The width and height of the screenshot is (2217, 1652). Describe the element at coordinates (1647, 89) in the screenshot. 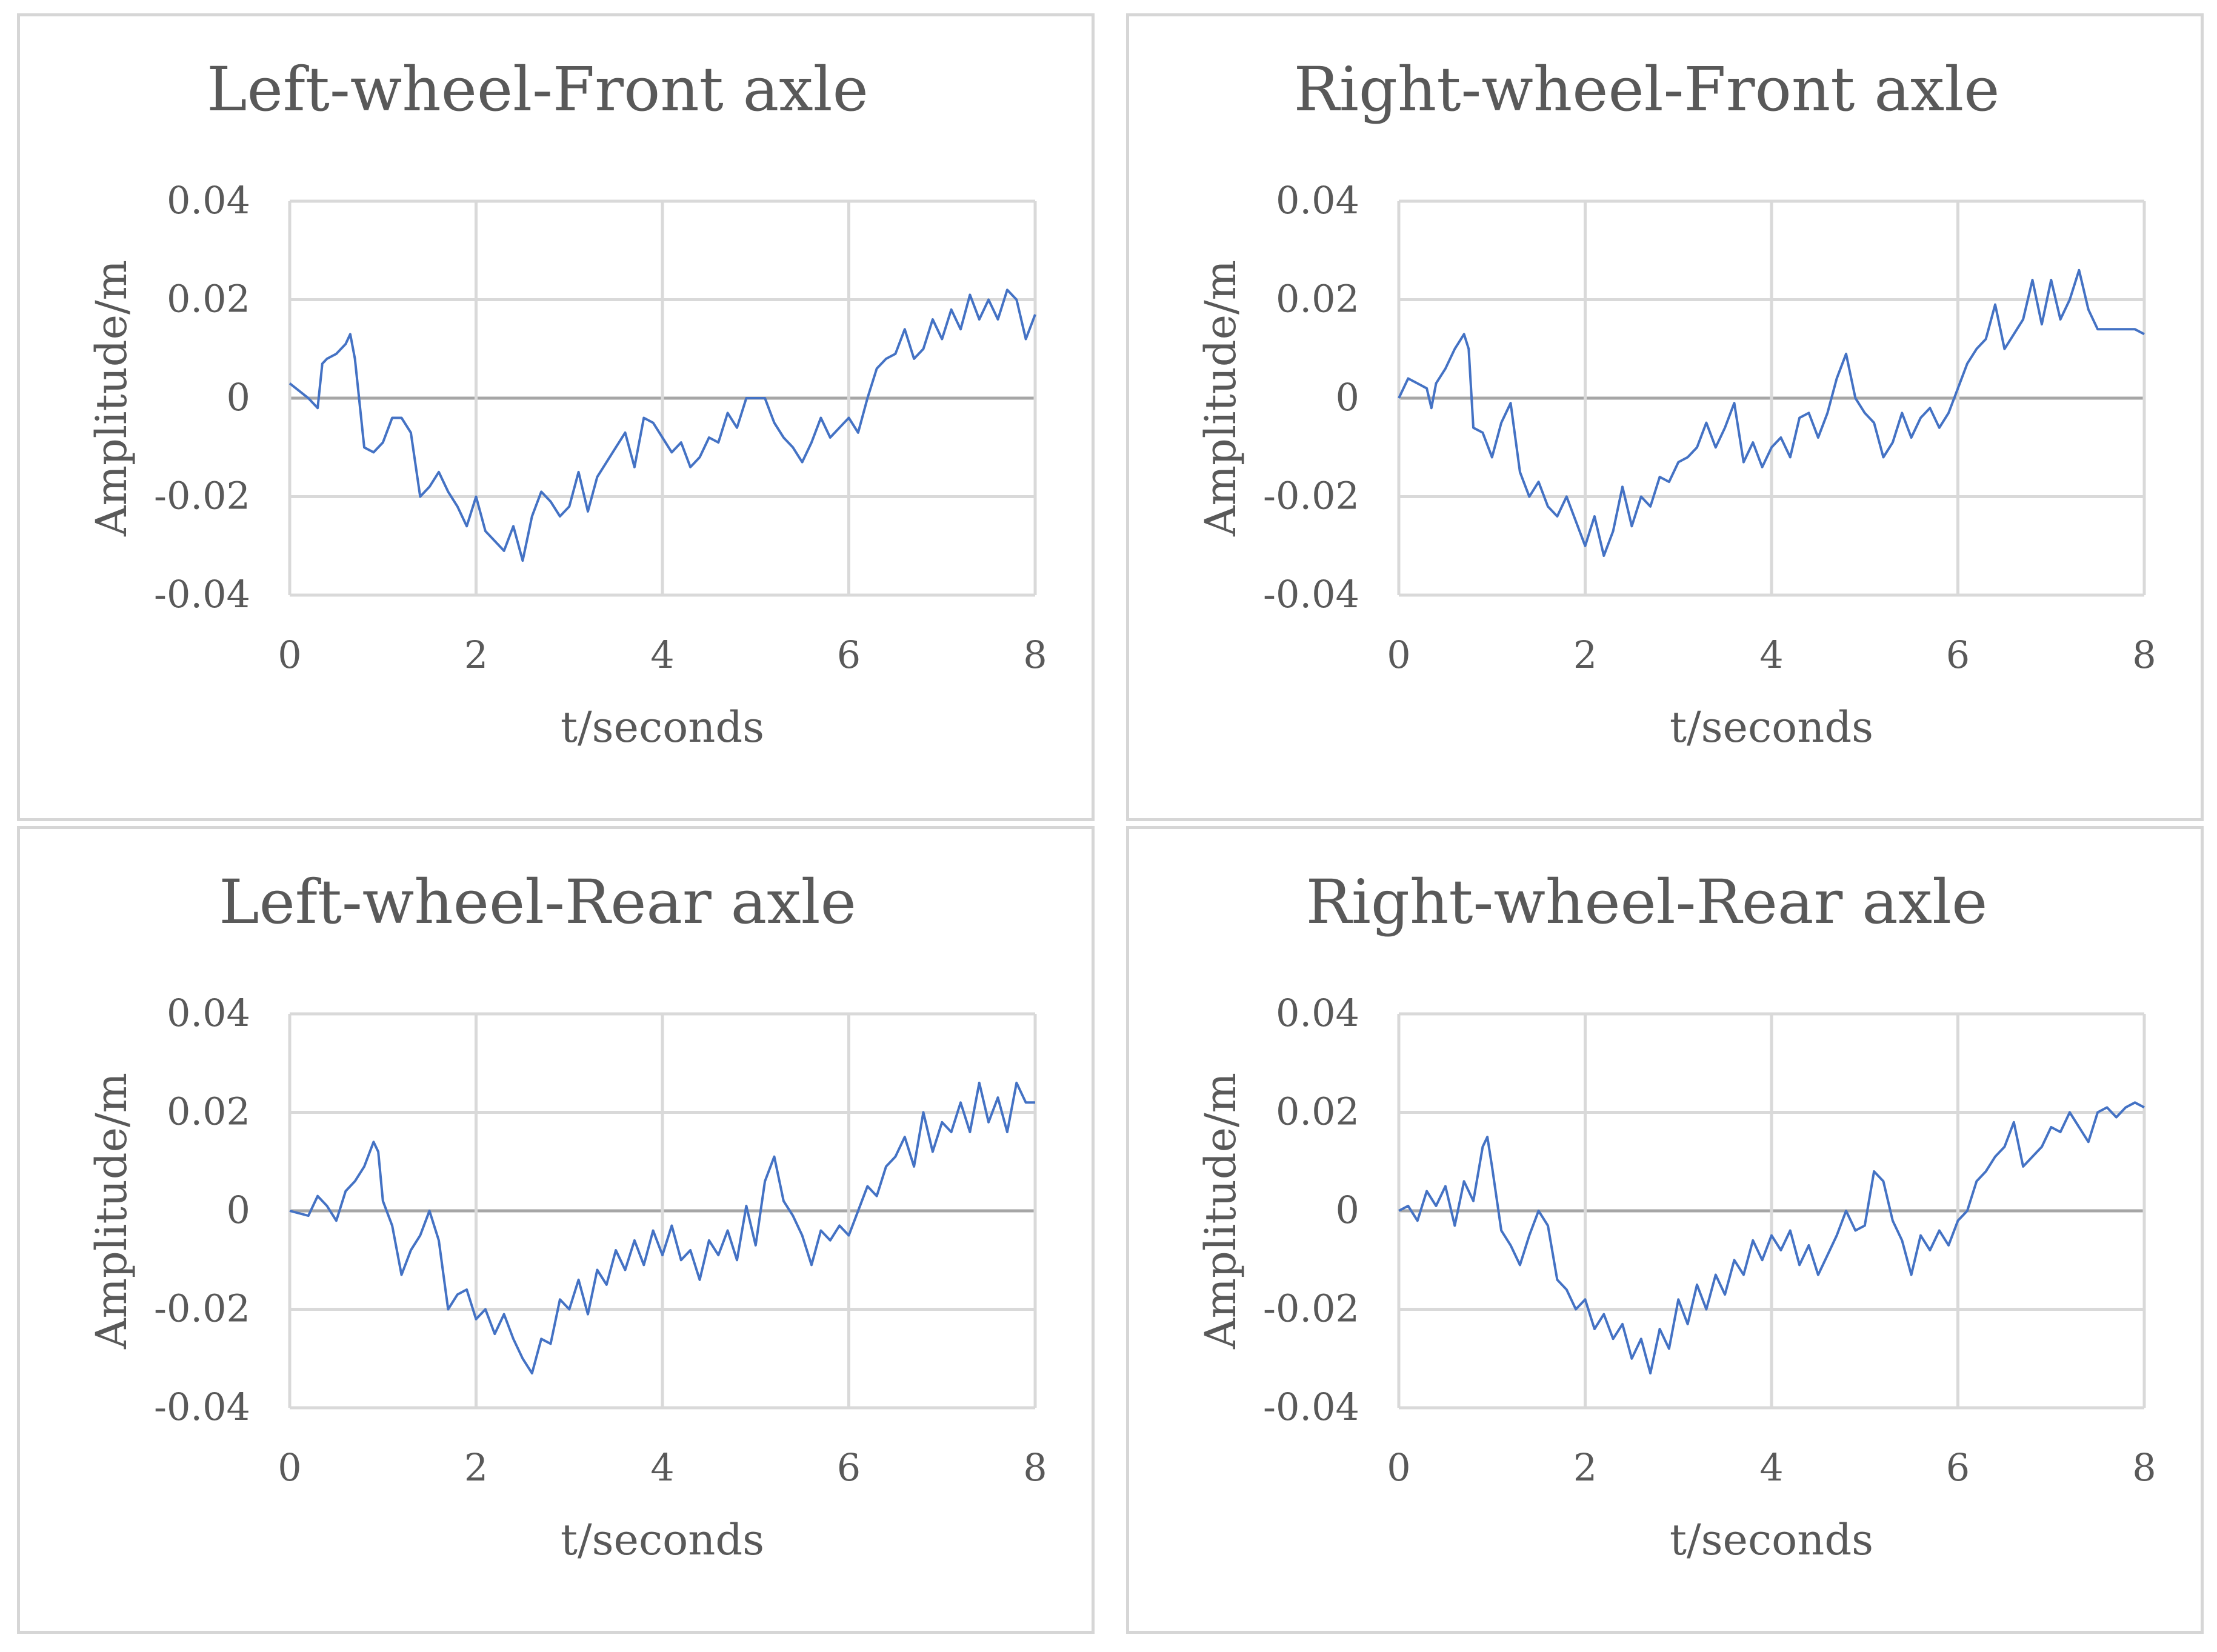

I see `chart-title: Right-wheel-Front axle` at that location.